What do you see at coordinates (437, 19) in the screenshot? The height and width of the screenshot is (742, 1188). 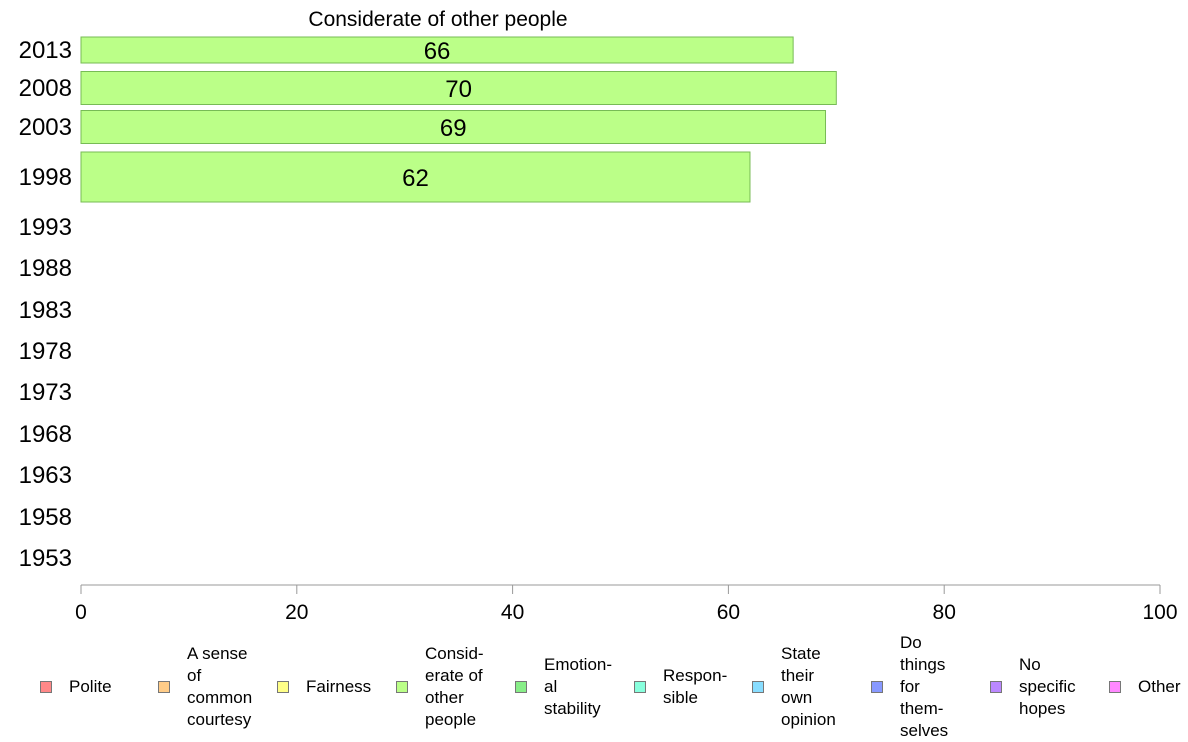 I see `chart-title: Considerate of other people` at bounding box center [437, 19].